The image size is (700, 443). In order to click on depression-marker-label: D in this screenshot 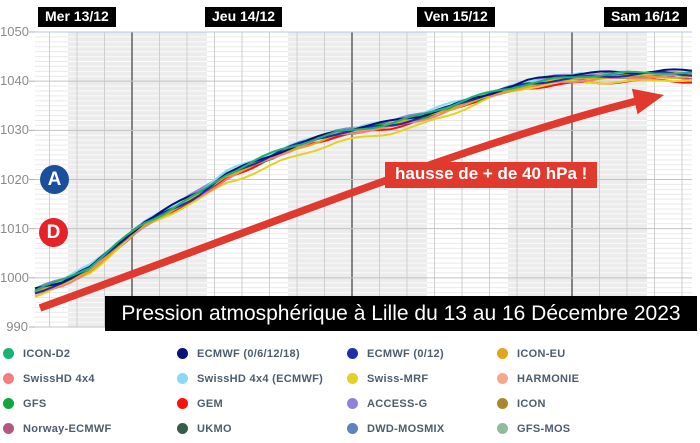, I will do `click(53, 232)`.